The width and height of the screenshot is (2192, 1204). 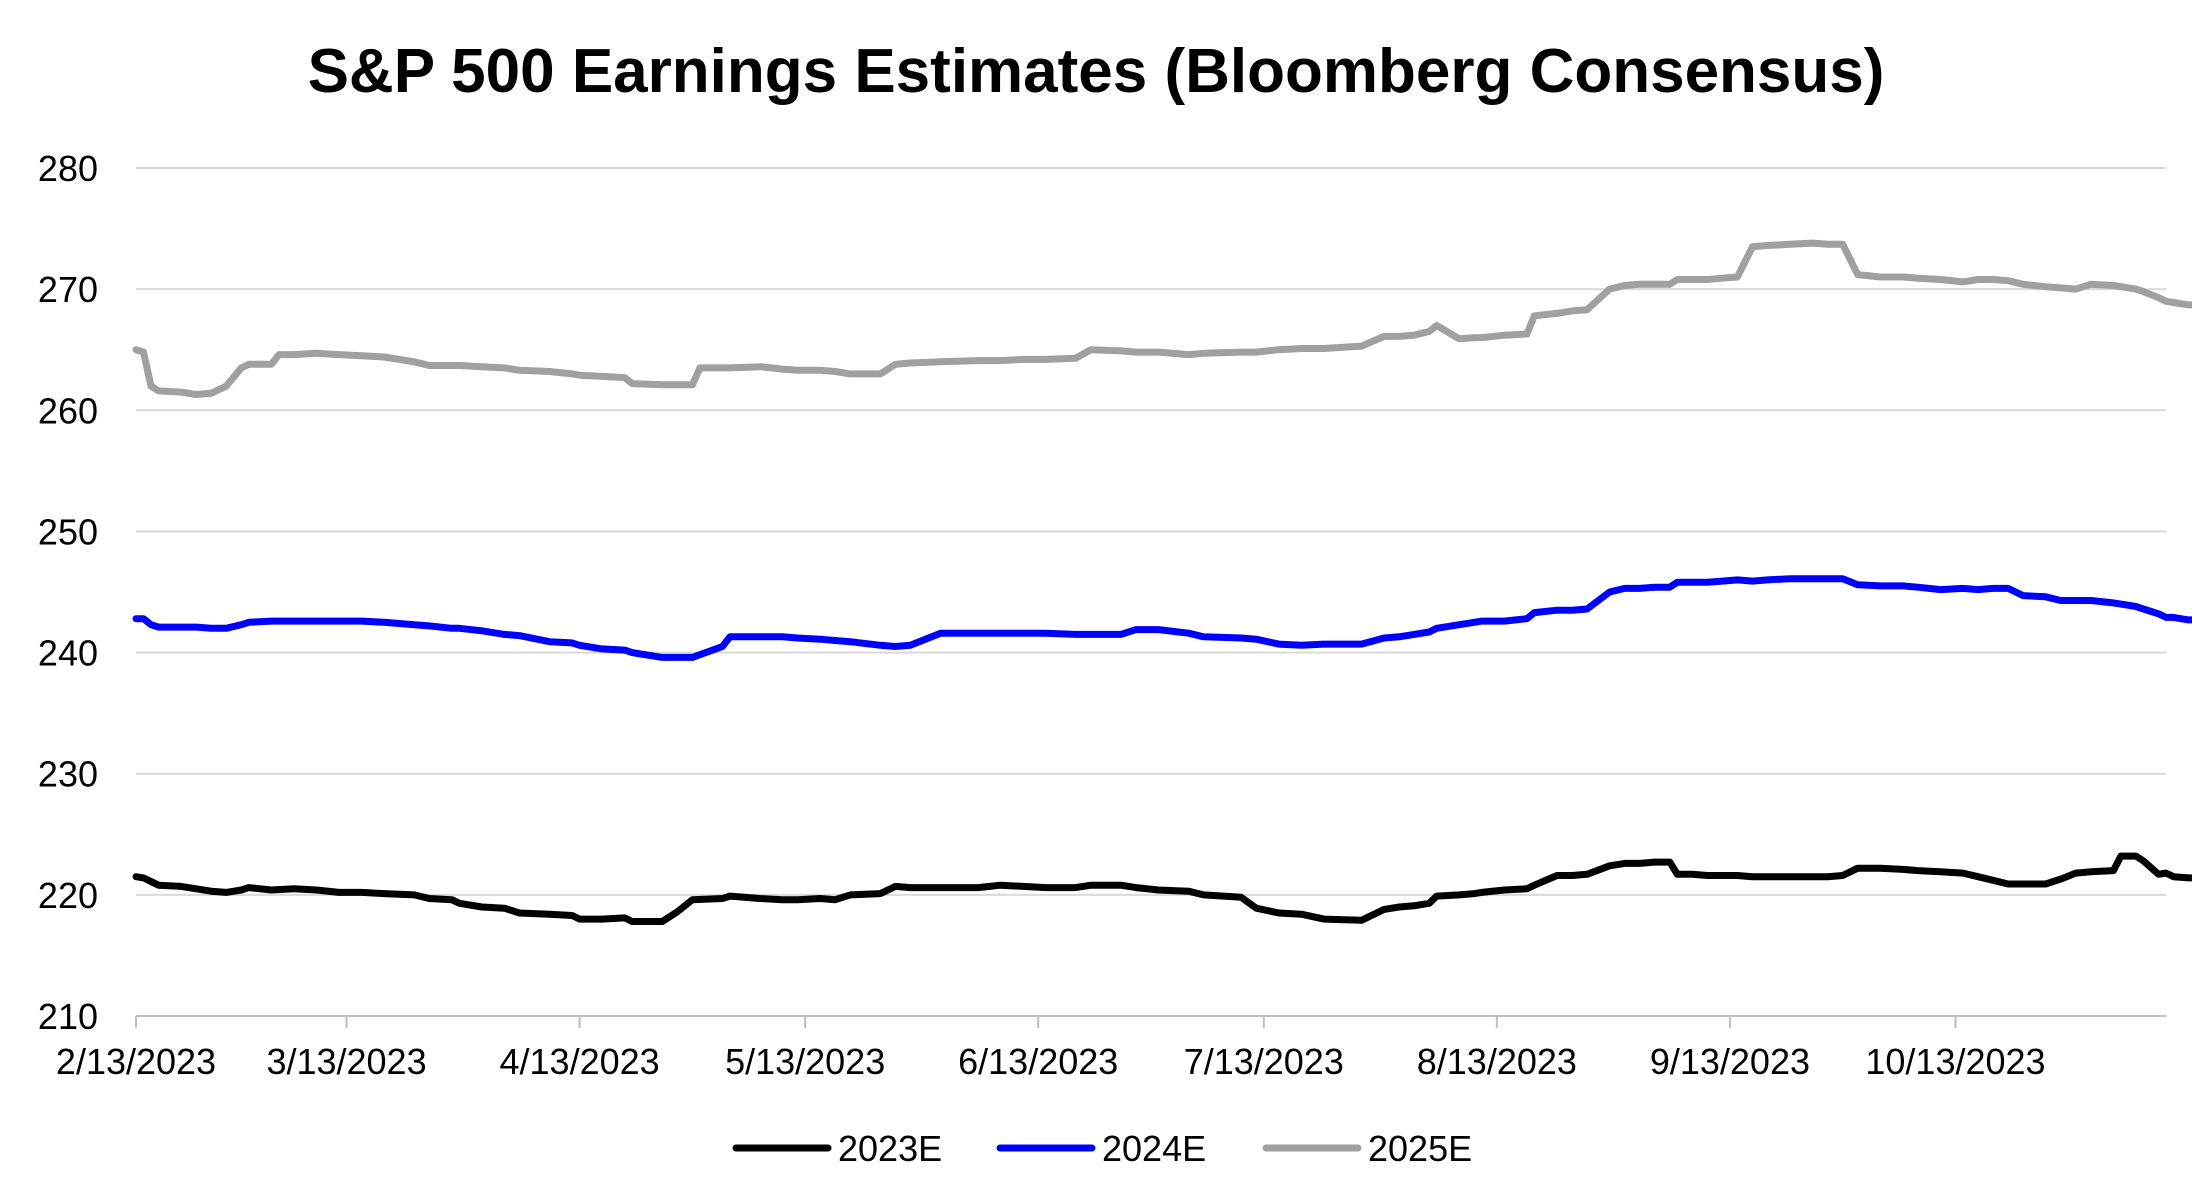 I want to click on y-tick-label: 220, so click(x=68, y=895).